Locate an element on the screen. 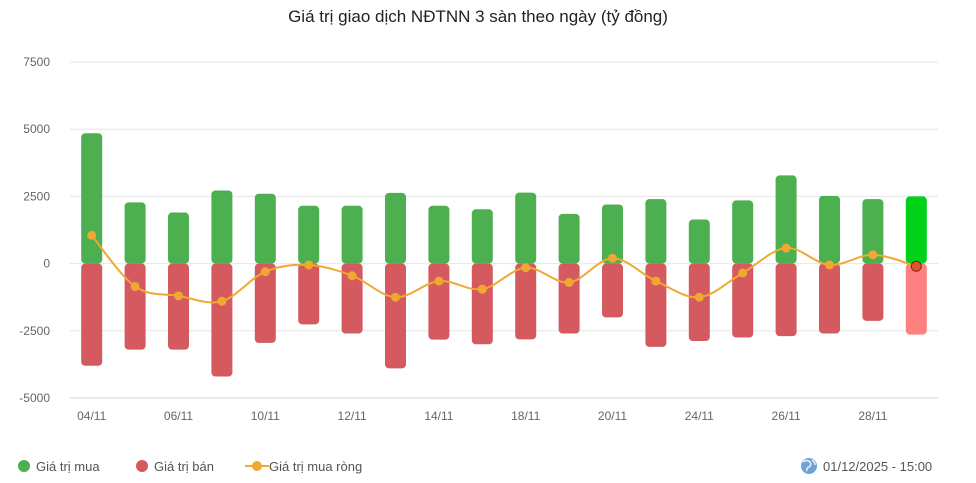 This screenshot has width=976, height=483. x-tick-label: 28/11 is located at coordinates (872, 416).